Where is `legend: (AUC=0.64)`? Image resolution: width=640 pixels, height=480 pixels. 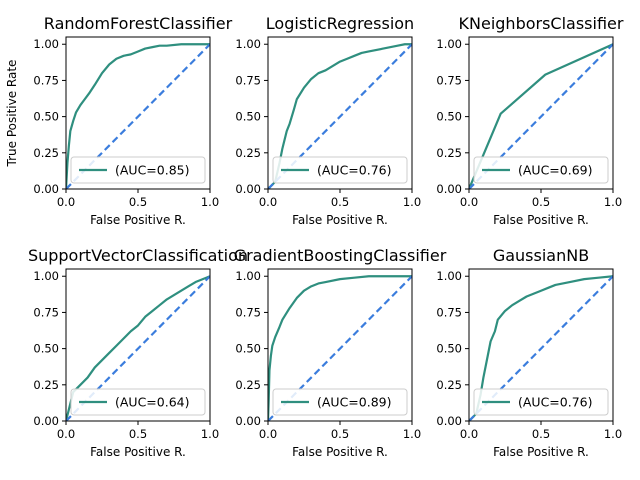 legend: (AUC=0.64) is located at coordinates (138, 402).